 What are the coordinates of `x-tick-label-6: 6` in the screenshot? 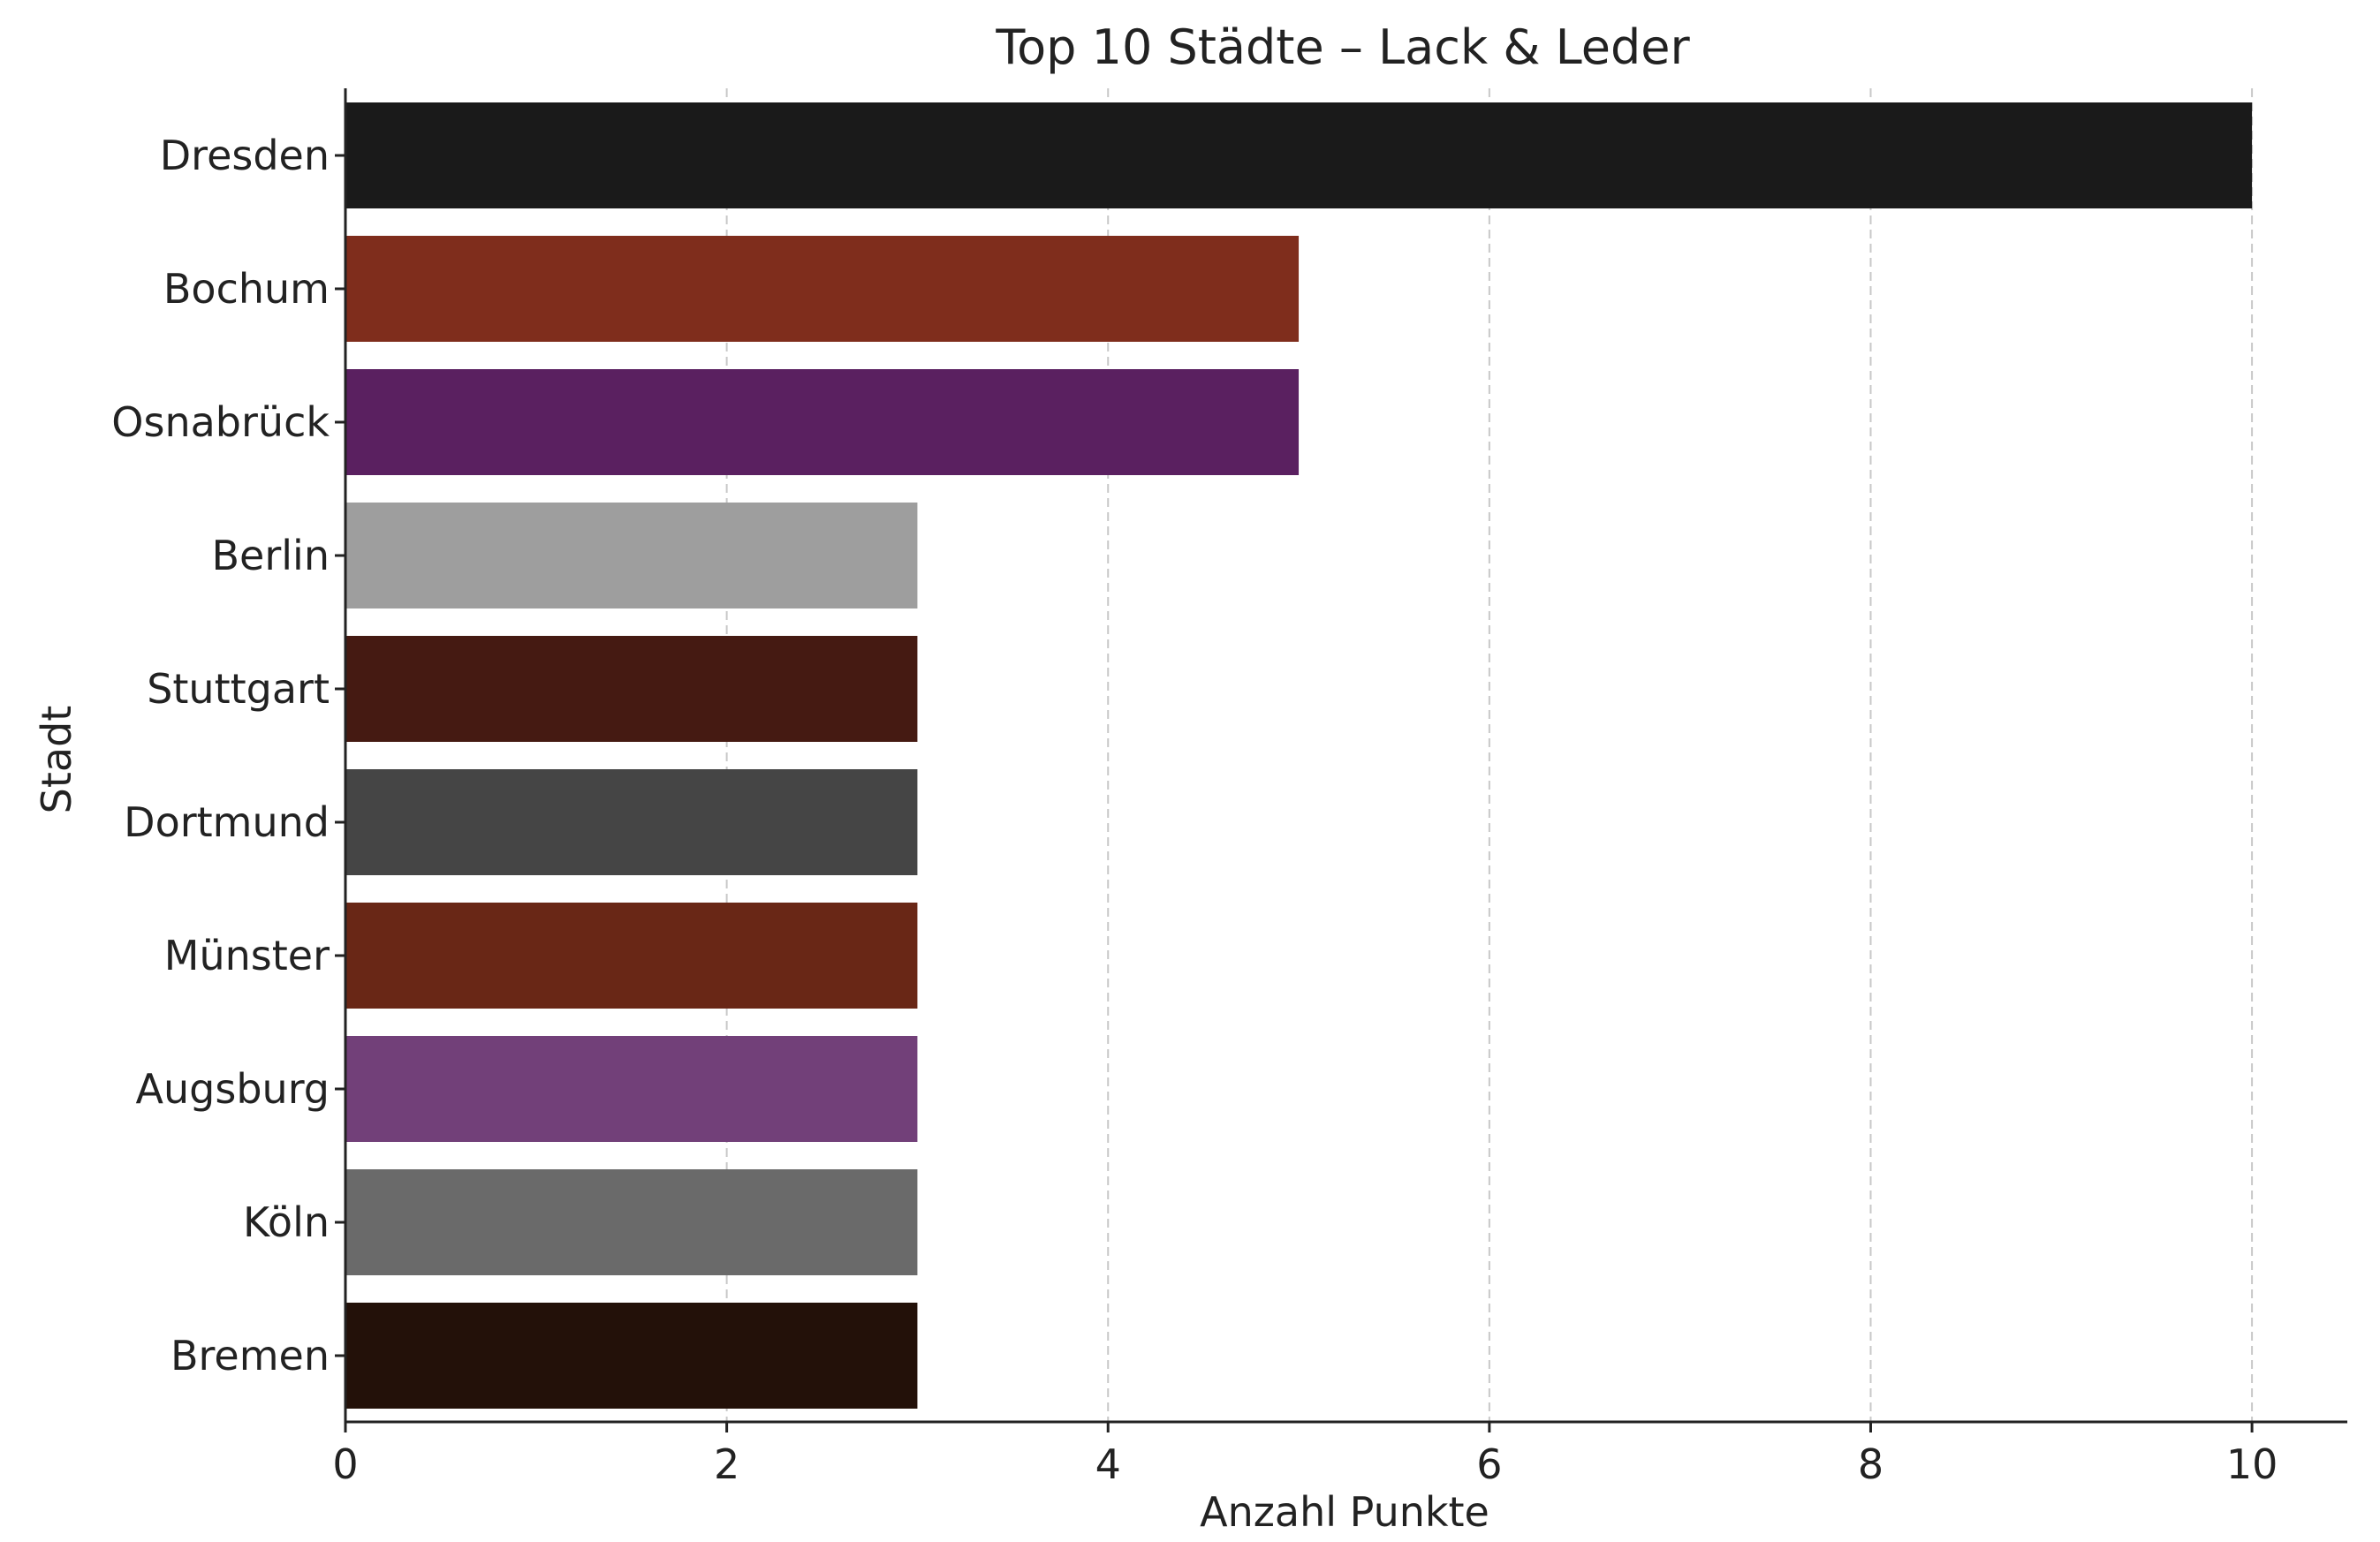 It's located at (1489, 1464).